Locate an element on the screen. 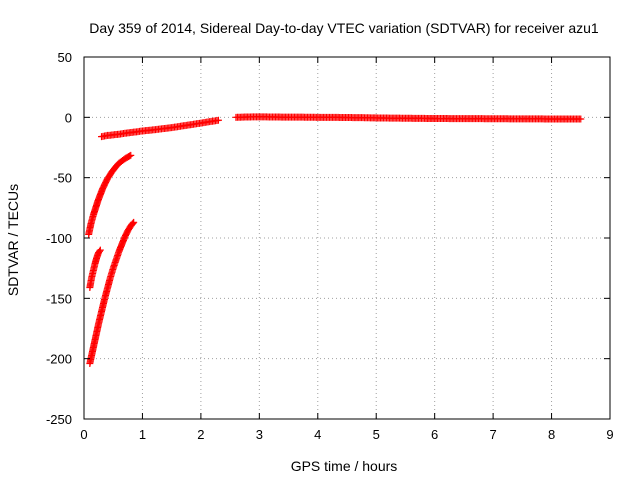  y-axis-label: SDTVAR / TECUs is located at coordinates (13, 240).